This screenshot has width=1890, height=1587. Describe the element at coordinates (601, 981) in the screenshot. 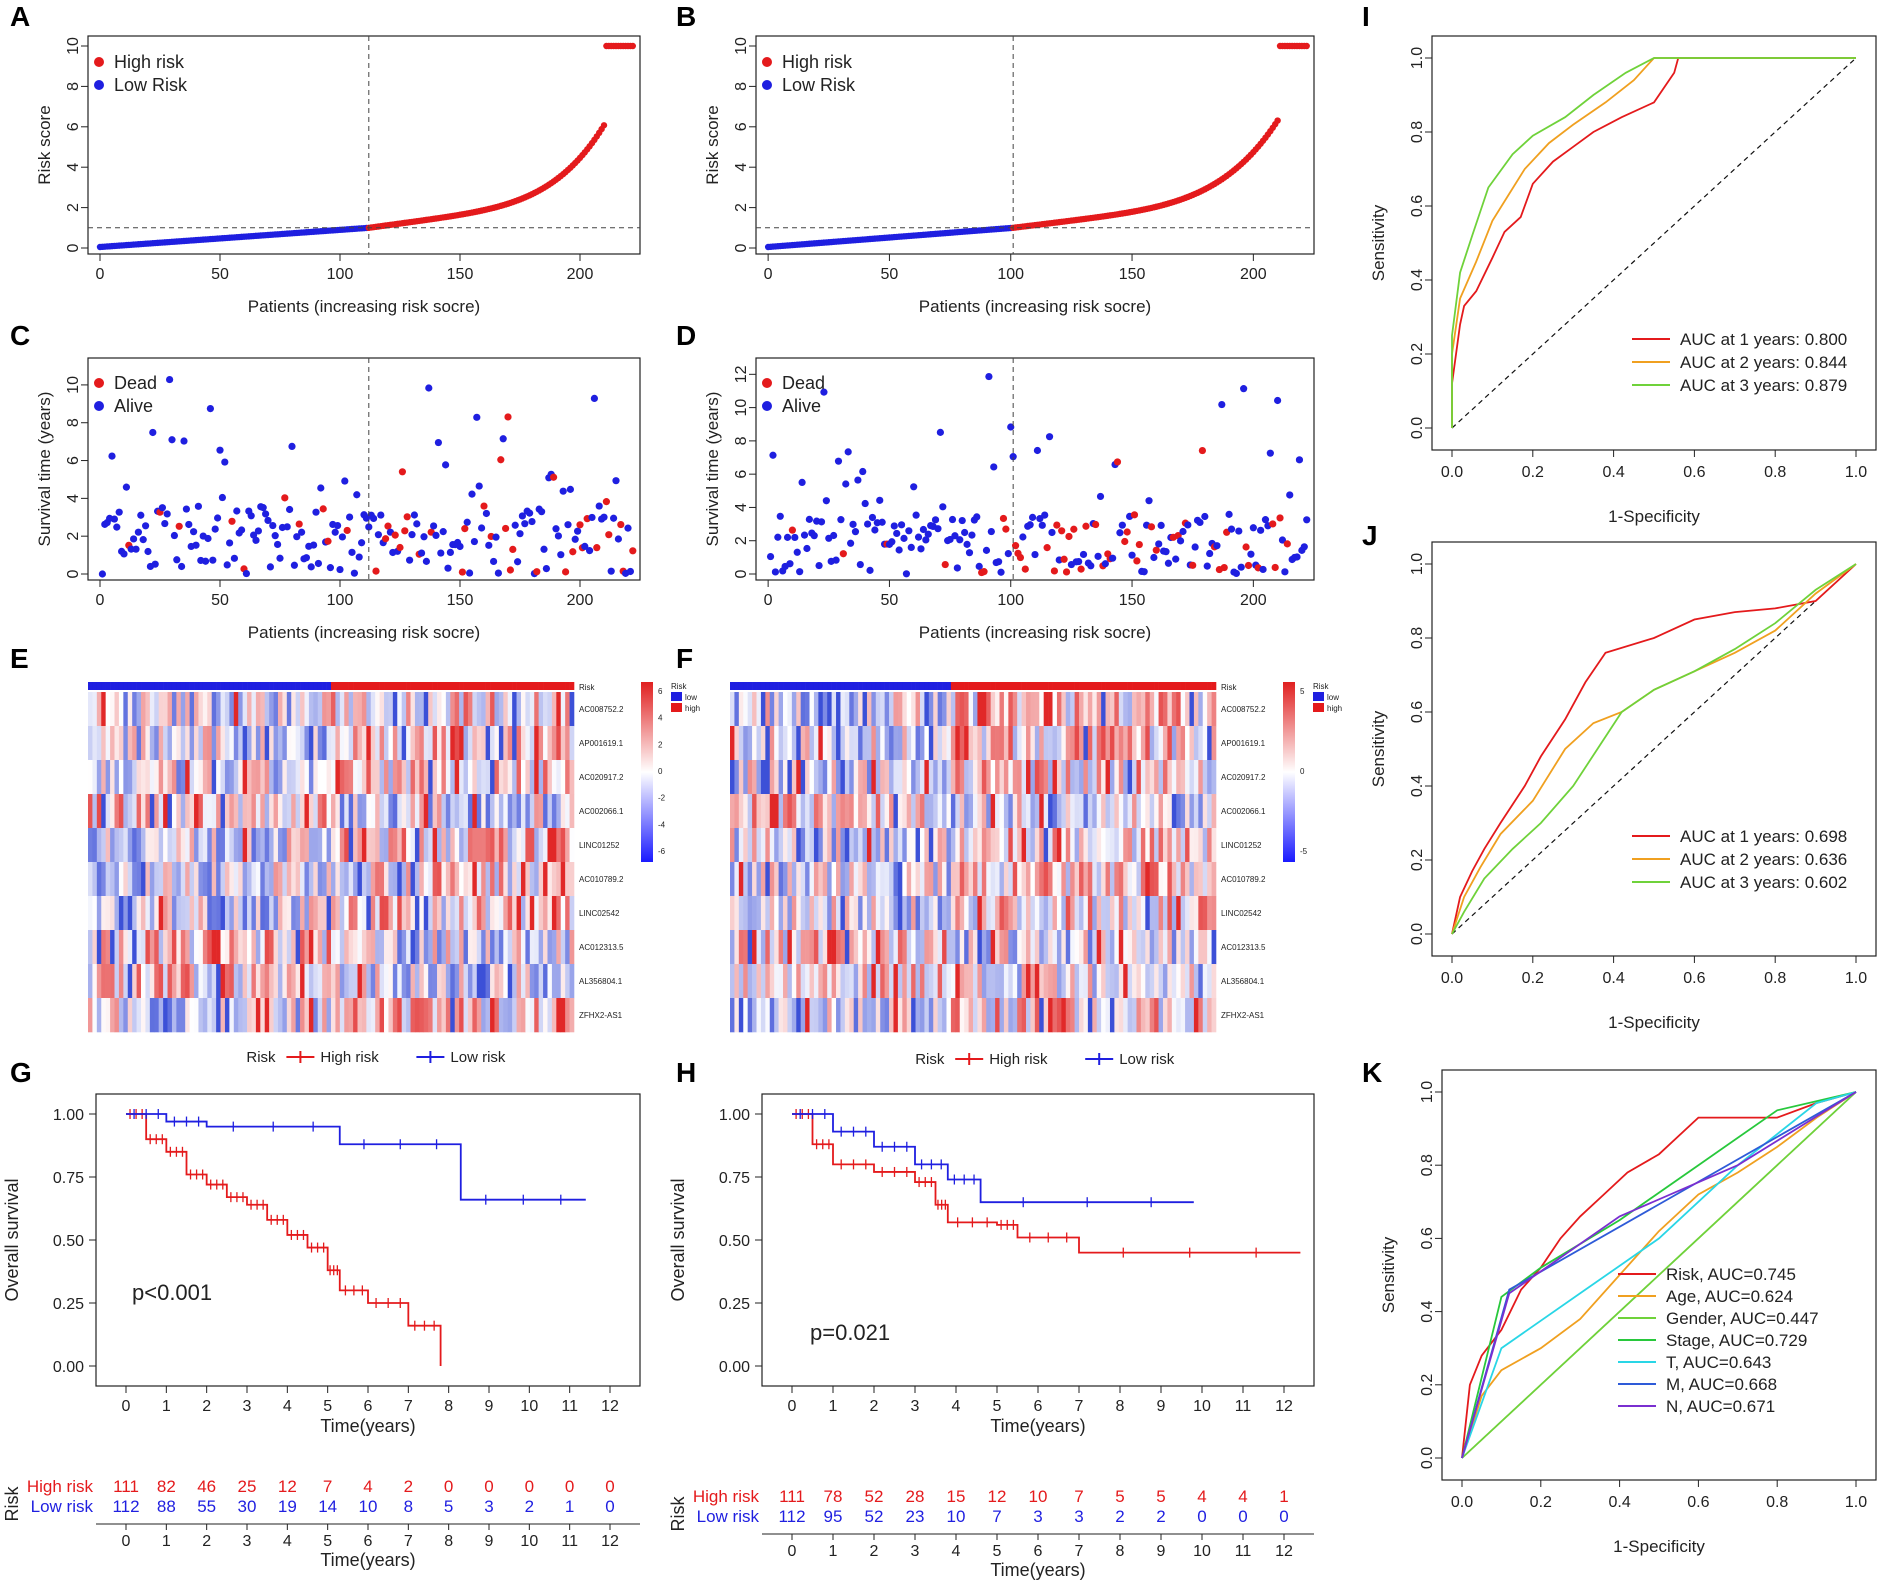

I see `gene-label: AL356804.1` at that location.